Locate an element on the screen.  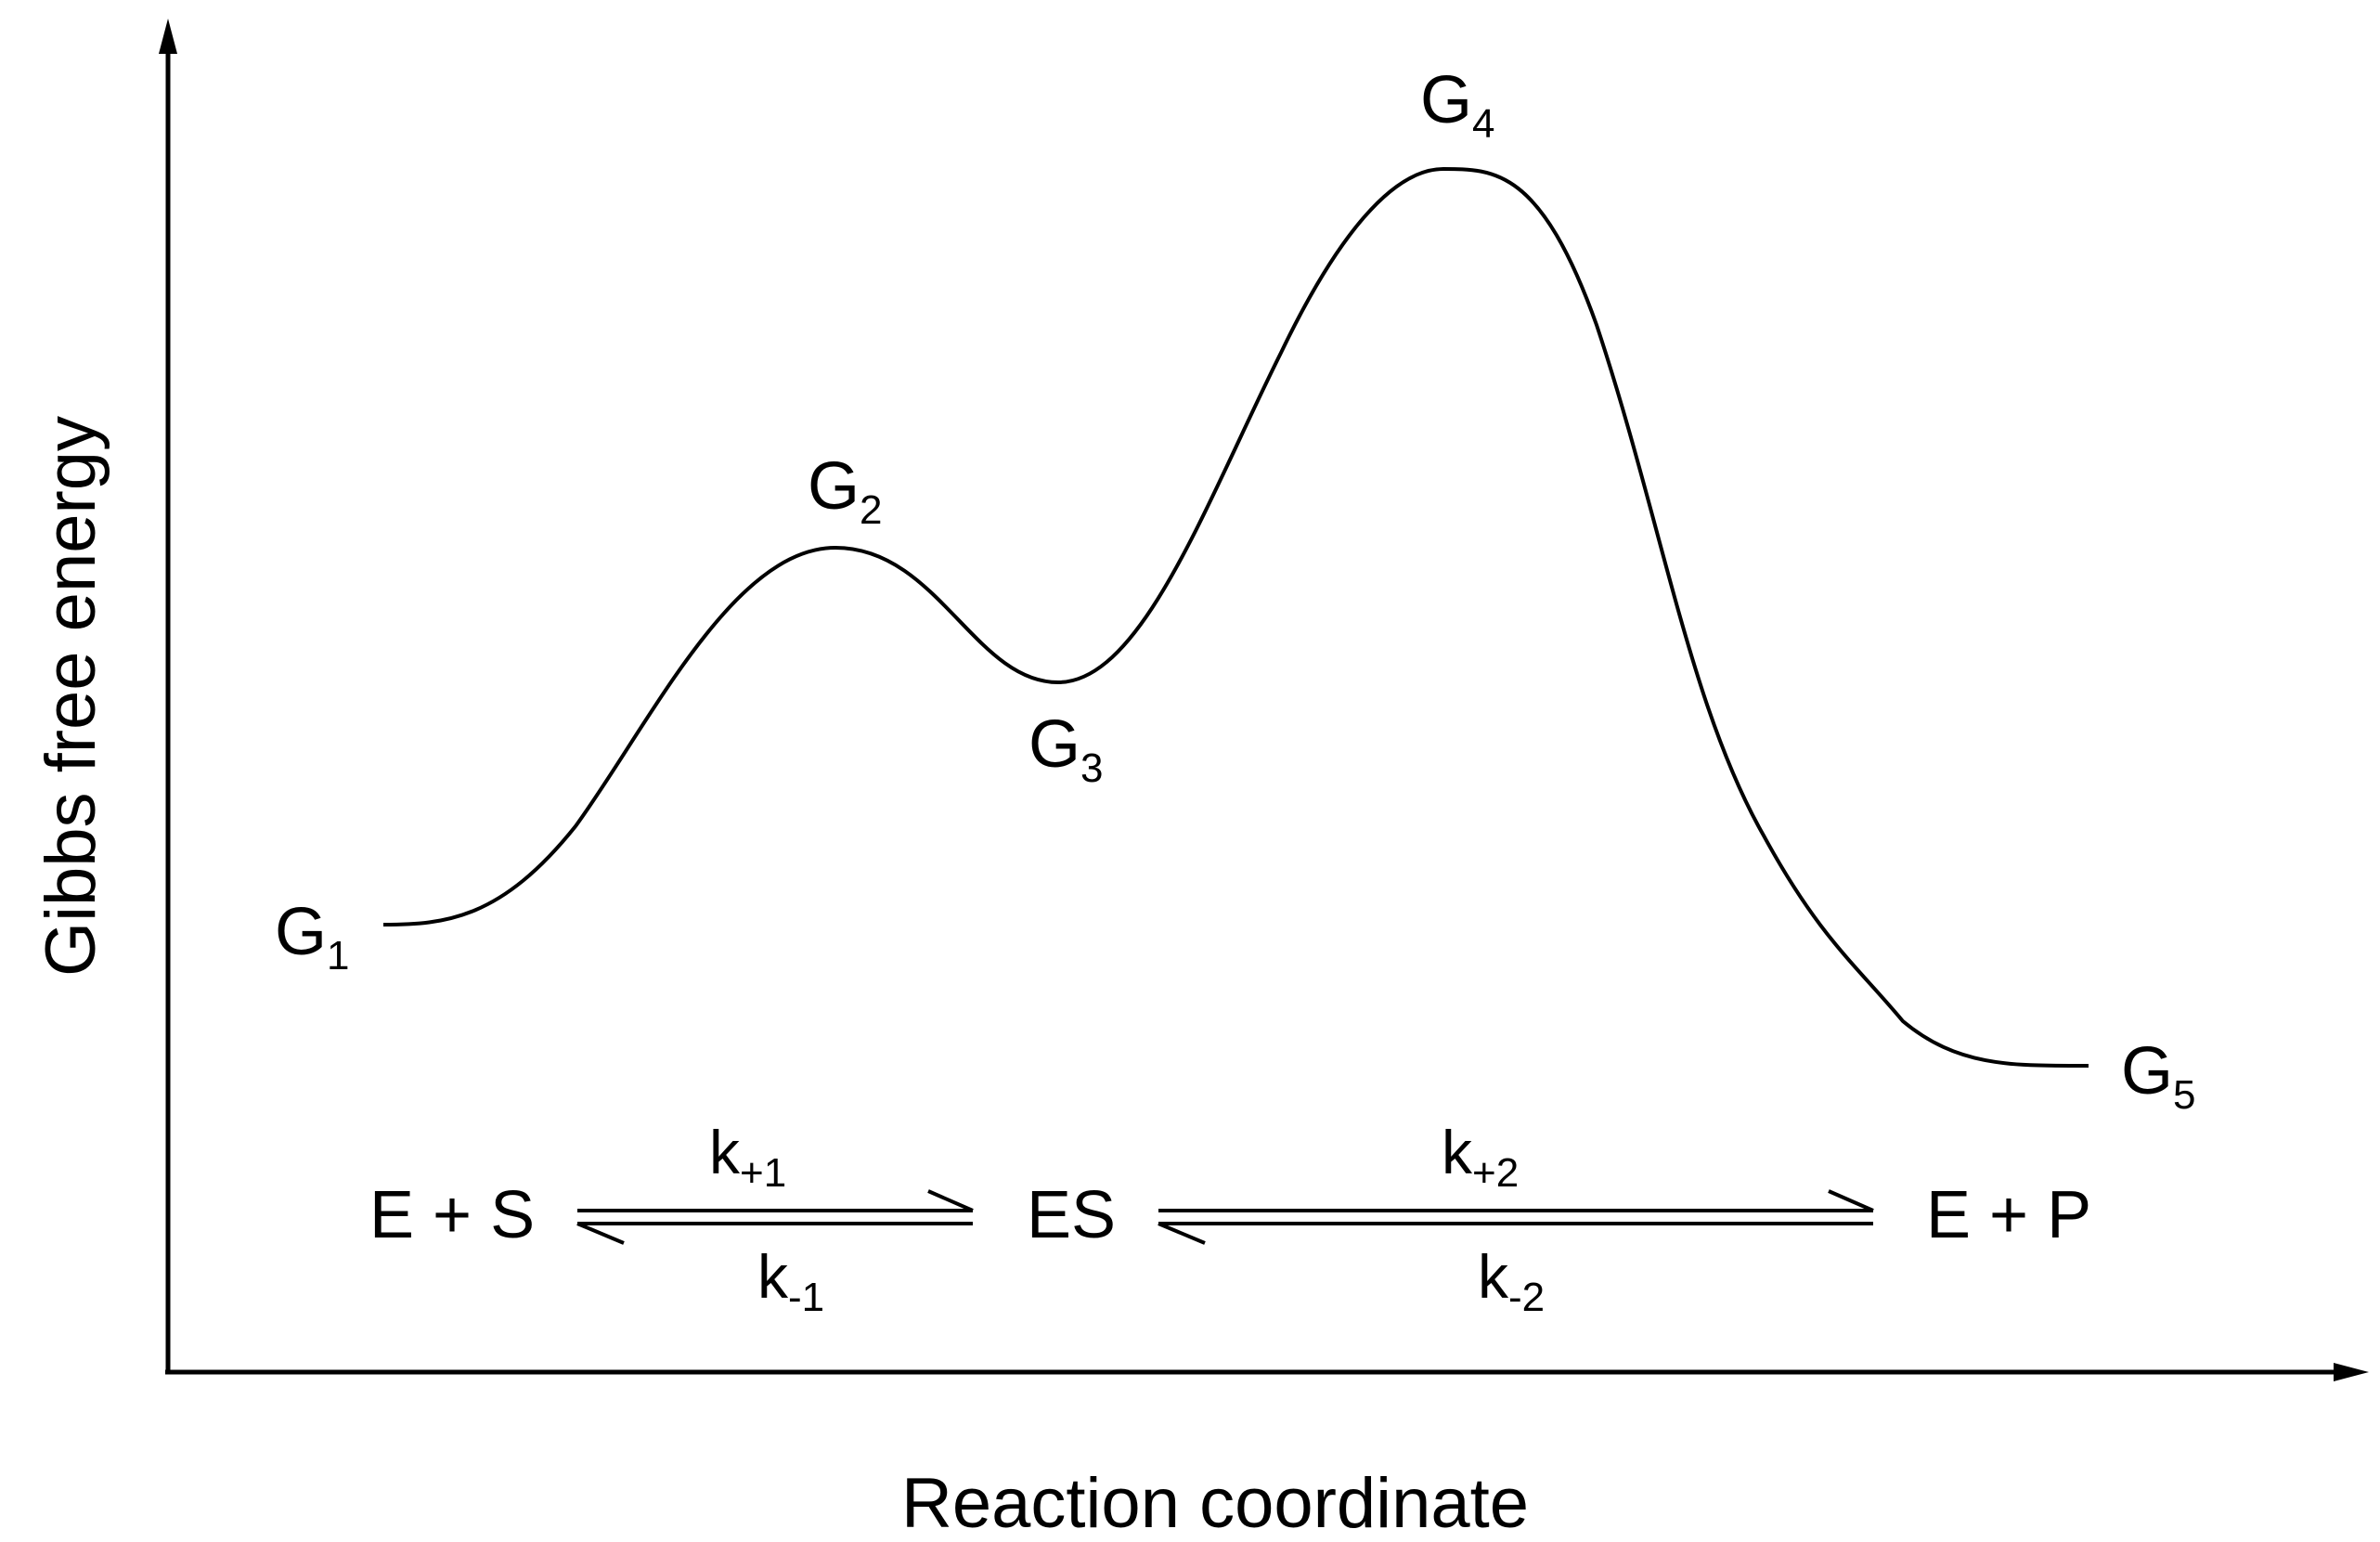
rate-k-minus-1: k-1 is located at coordinates (790, 1281).